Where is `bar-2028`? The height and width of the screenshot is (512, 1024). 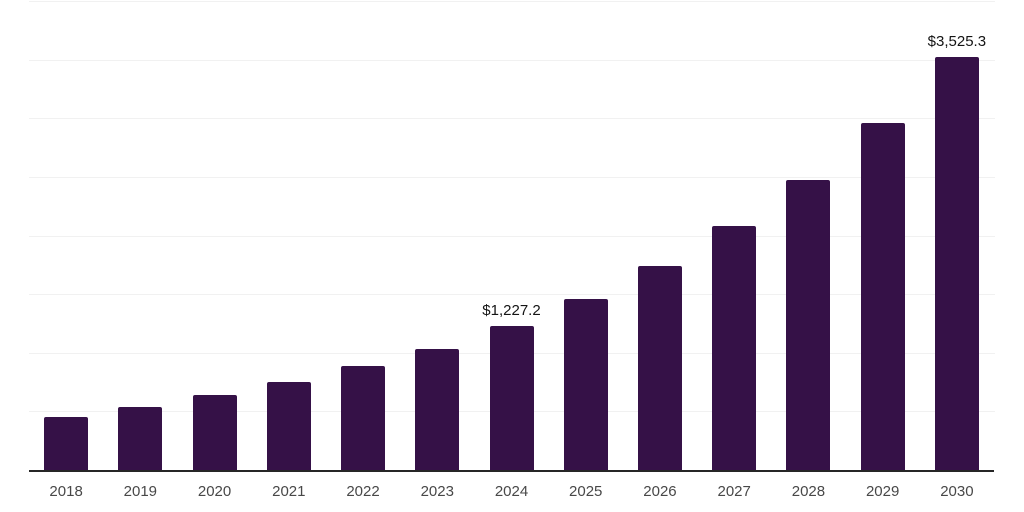
bar-2028 is located at coordinates (808, 325).